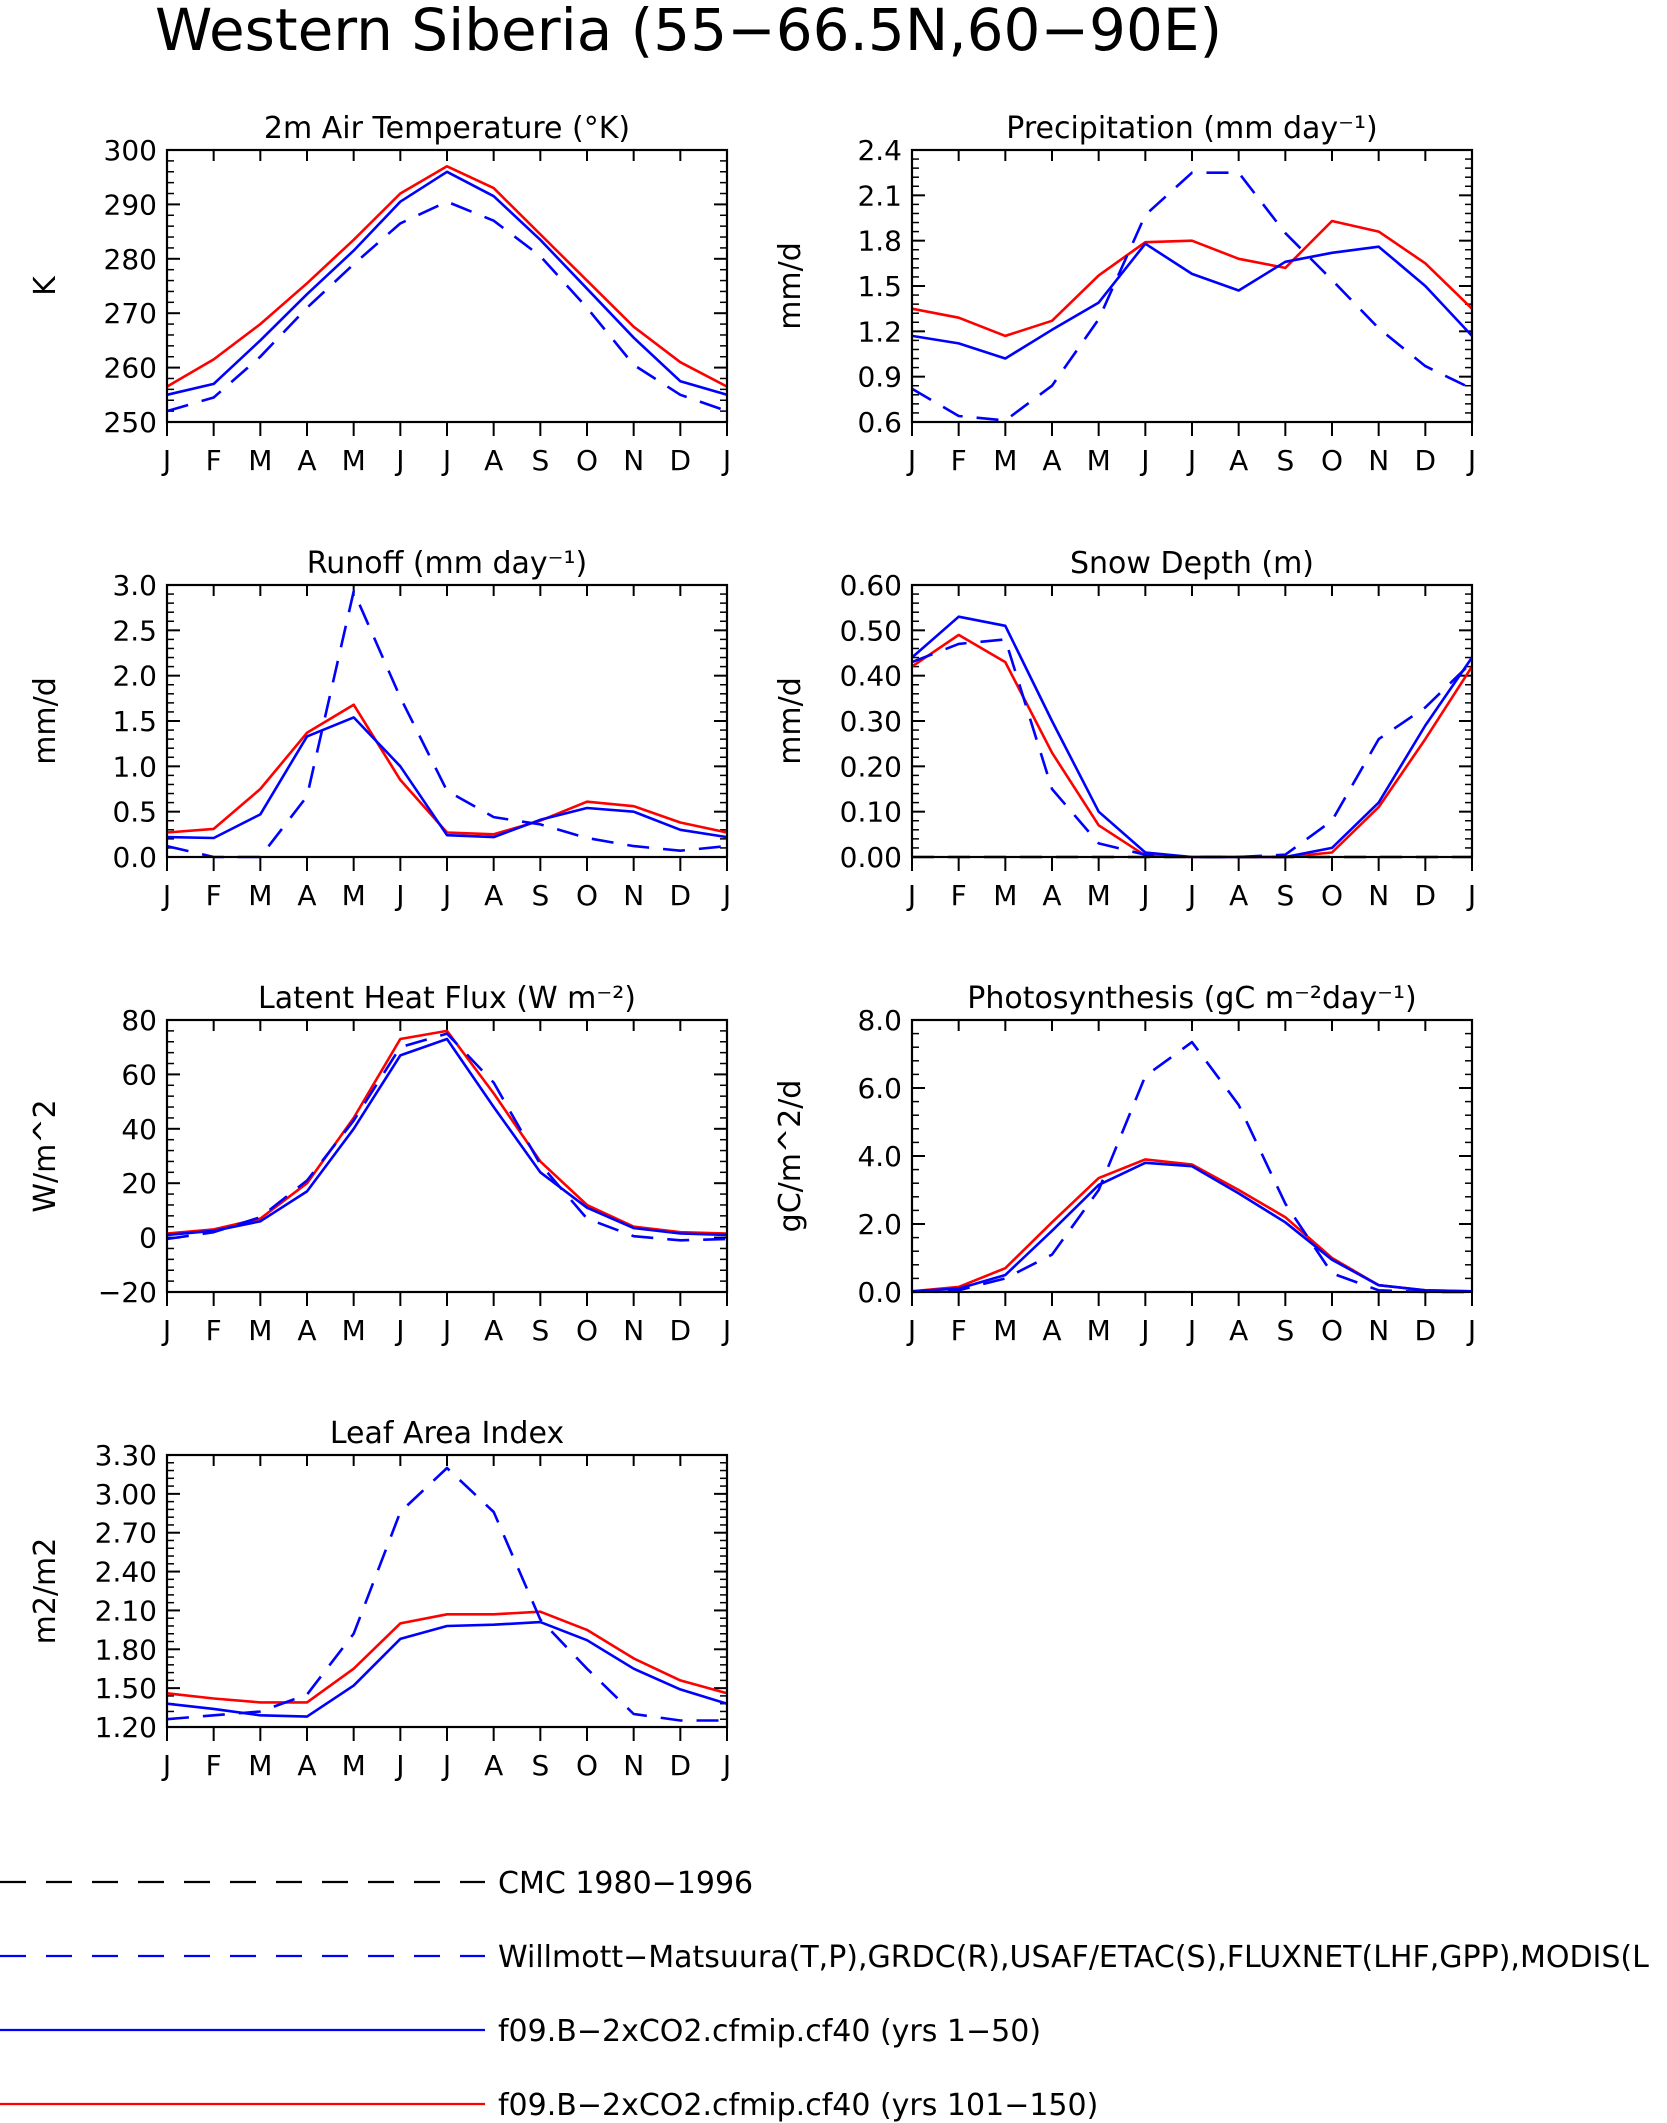  What do you see at coordinates (871, 766) in the screenshot?
I see `y-tick-label: 0.20` at bounding box center [871, 766].